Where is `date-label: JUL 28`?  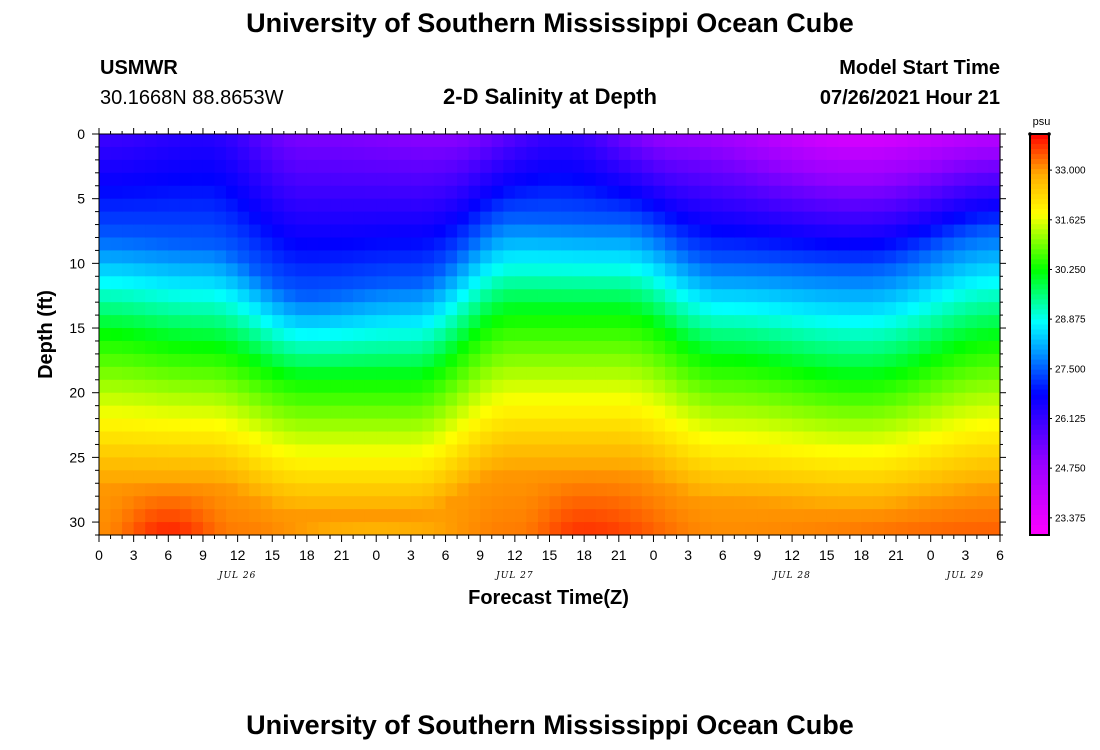 date-label: JUL 28 is located at coordinates (790, 576).